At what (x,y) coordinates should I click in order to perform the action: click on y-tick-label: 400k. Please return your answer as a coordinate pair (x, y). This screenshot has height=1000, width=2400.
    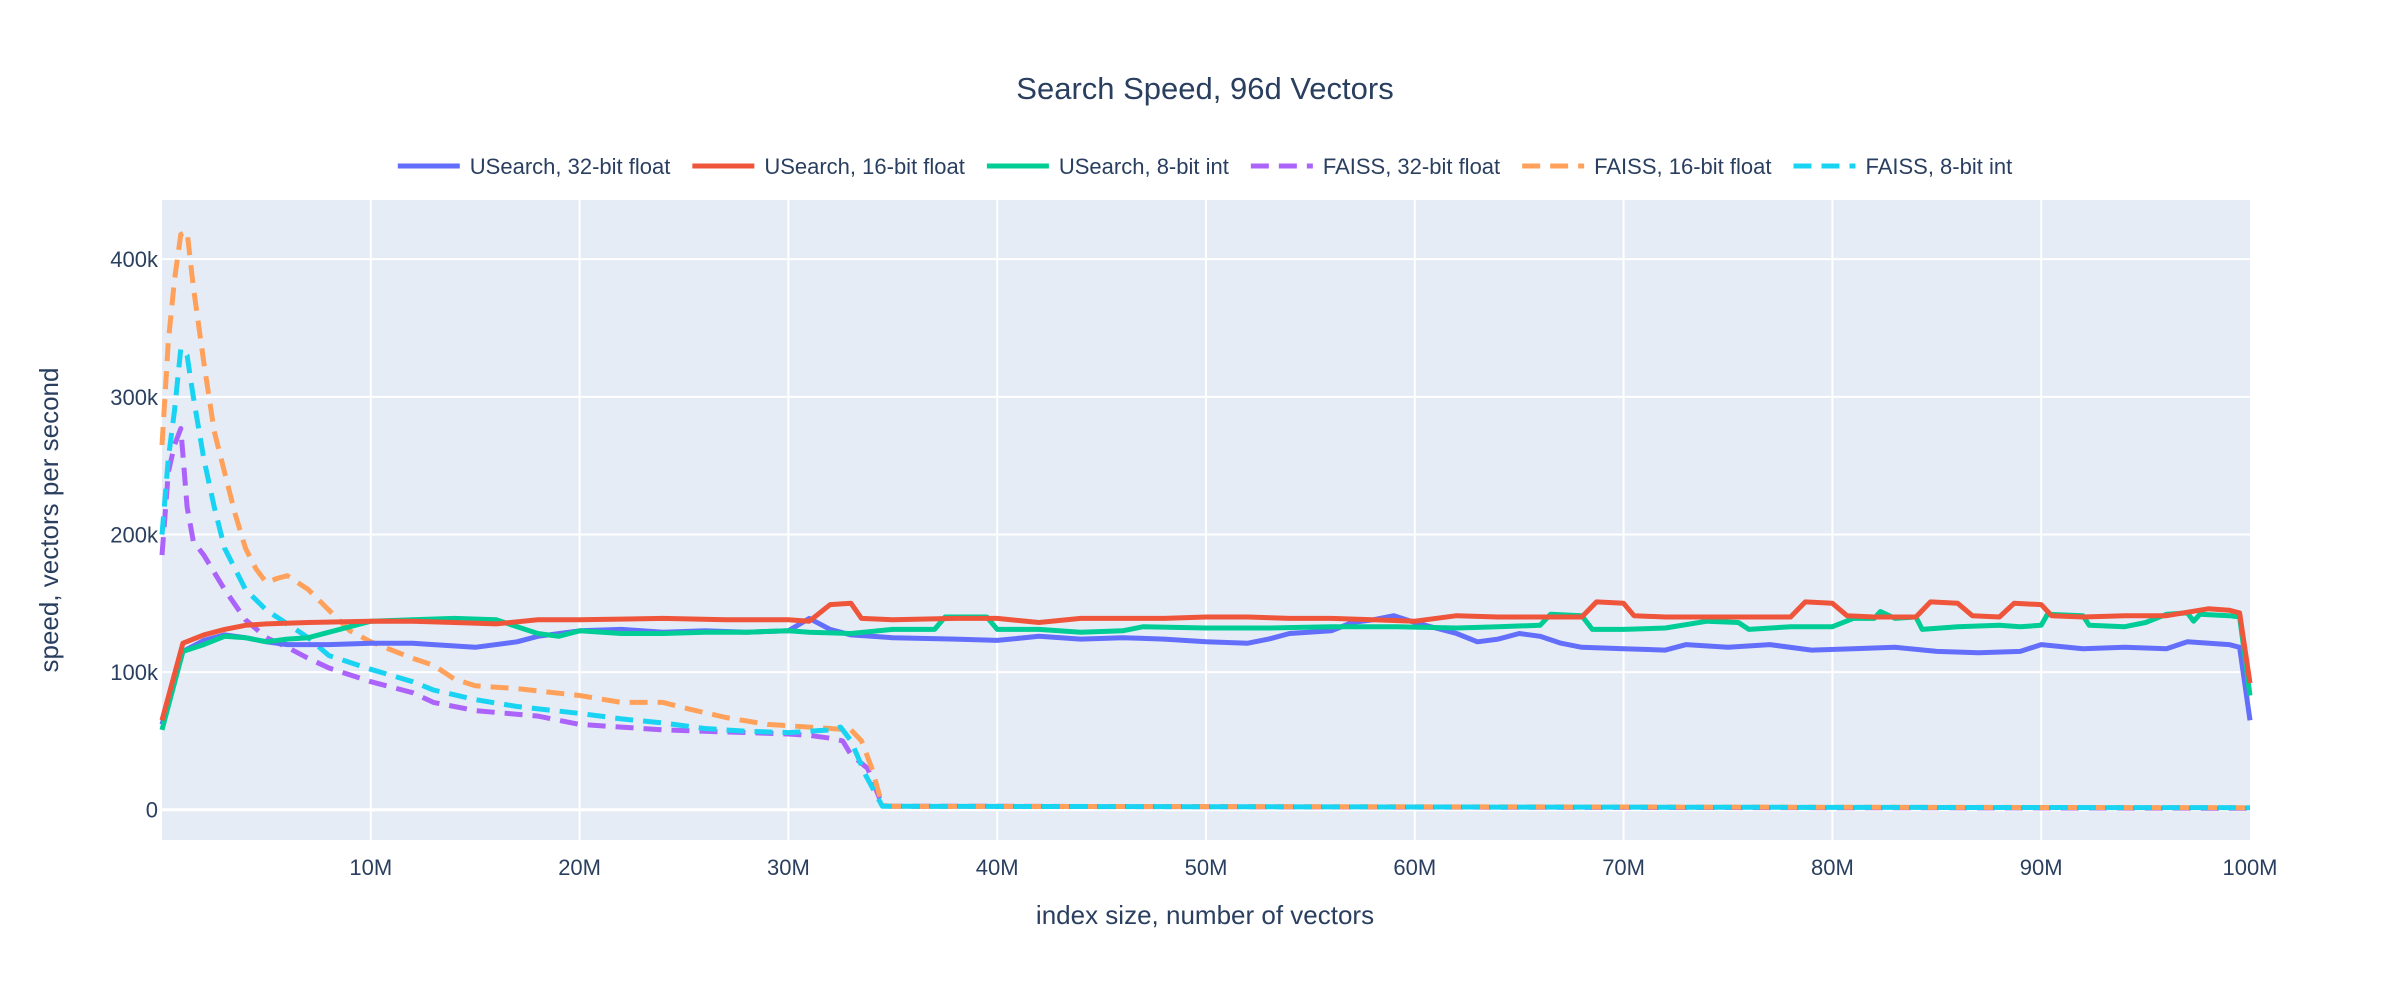
    Looking at the image, I should click on (134, 259).